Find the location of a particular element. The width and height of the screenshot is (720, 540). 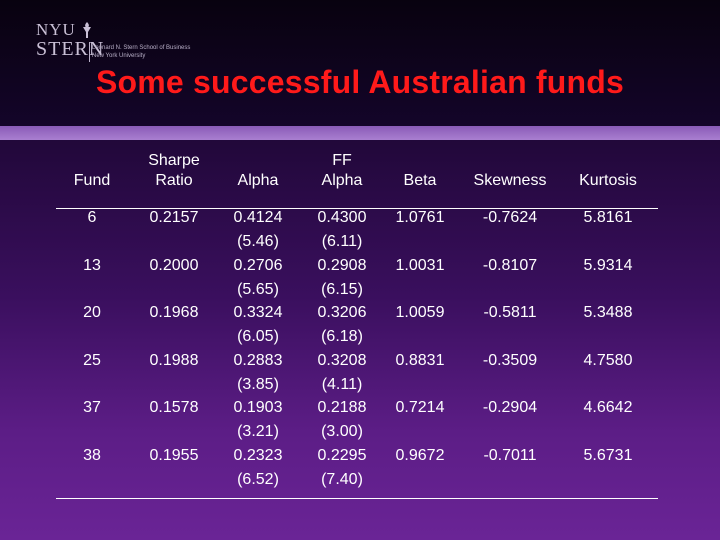

table-cell-ffalpha: 0.2908 is located at coordinates (342, 265).